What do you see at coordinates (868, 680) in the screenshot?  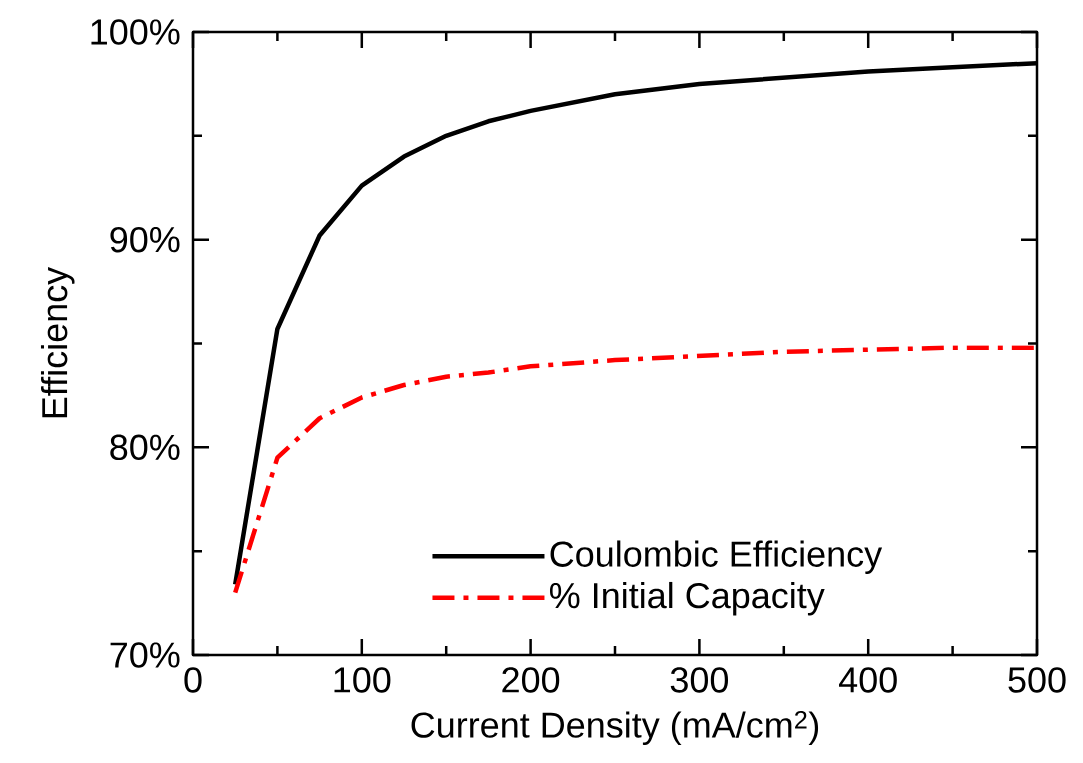 I see `x-tick-label: 400` at bounding box center [868, 680].